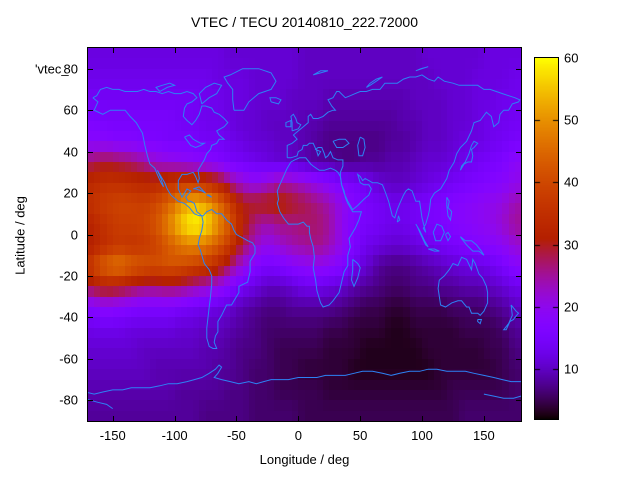  What do you see at coordinates (52, 69) in the screenshot?
I see `key-label-overlay: 'vtec_` at bounding box center [52, 69].